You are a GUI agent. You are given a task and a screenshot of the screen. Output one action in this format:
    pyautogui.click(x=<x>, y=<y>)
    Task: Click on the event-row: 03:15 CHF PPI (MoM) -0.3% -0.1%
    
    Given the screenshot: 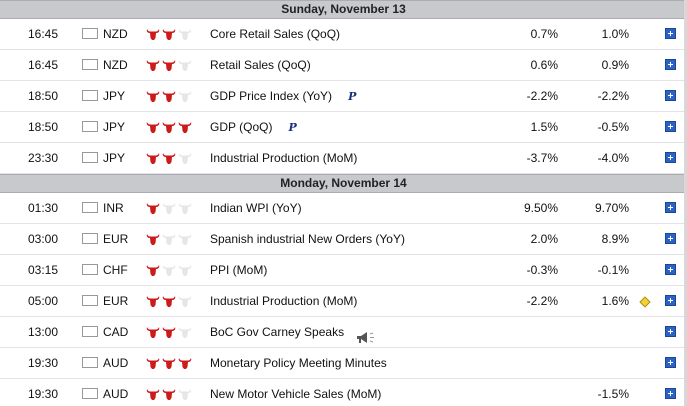 What is the action you would take?
    pyautogui.click(x=343, y=270)
    